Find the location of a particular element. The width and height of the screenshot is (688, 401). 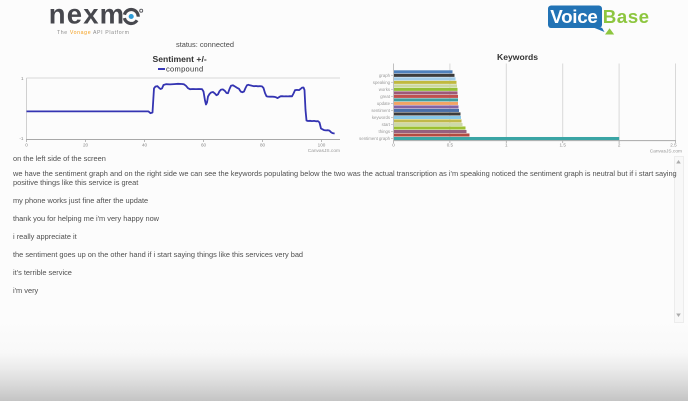

svg-text: 1.5 is located at coordinates (563, 145).